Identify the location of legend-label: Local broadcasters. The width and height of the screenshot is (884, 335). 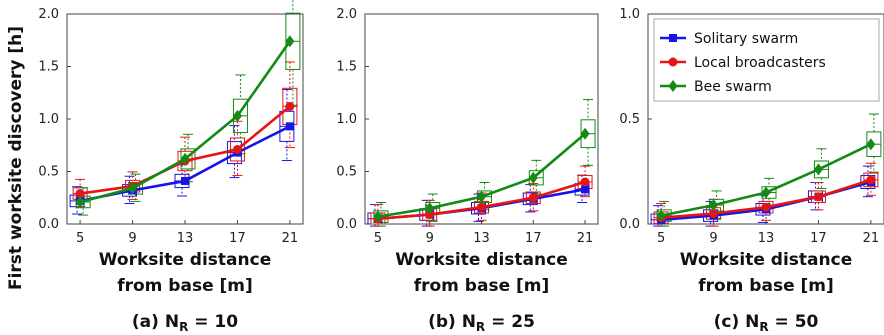
(760, 63).